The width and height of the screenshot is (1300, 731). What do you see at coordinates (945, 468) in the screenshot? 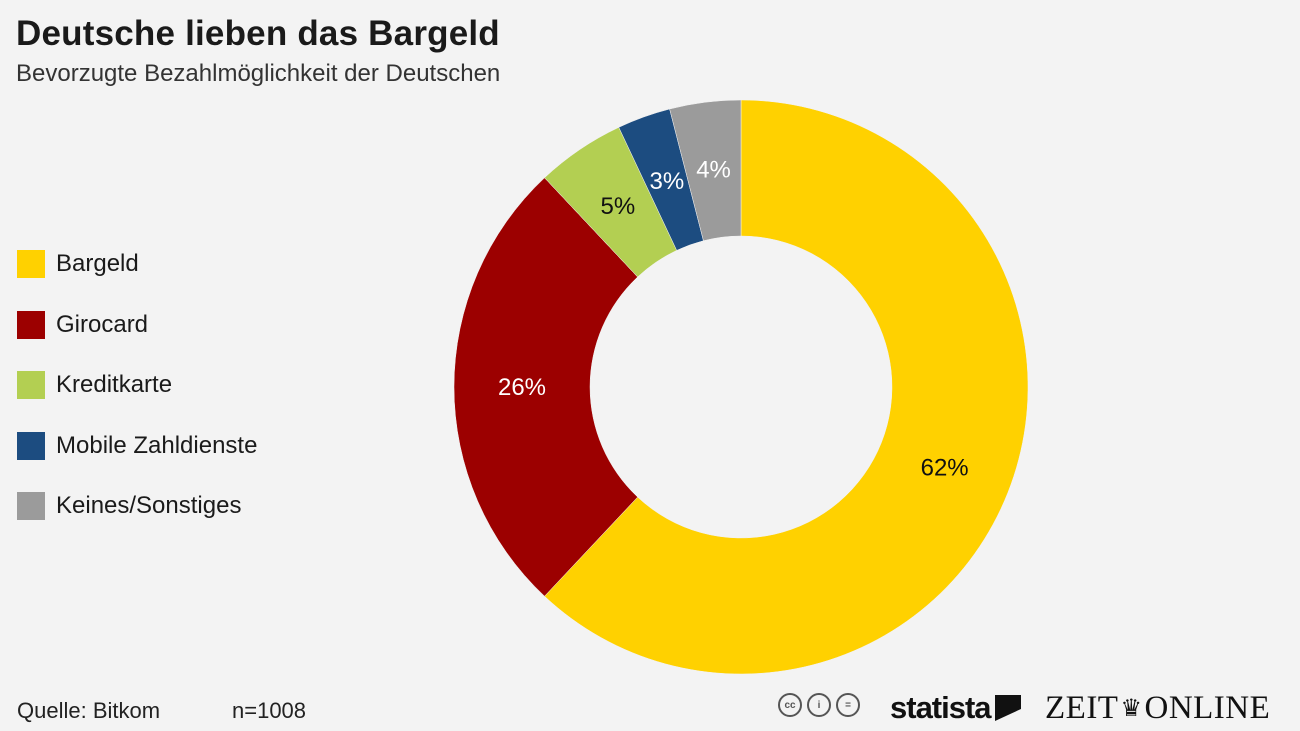
I see `data-label-bargeld: 62%` at bounding box center [945, 468].